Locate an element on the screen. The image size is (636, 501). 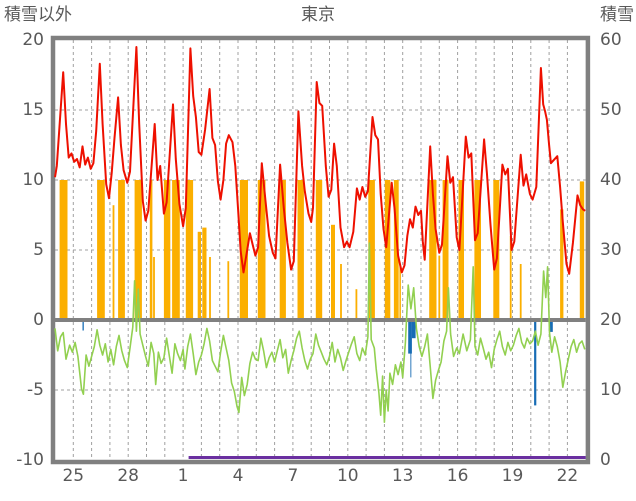
y-tick-right-60: 60 is located at coordinates (611, 40).